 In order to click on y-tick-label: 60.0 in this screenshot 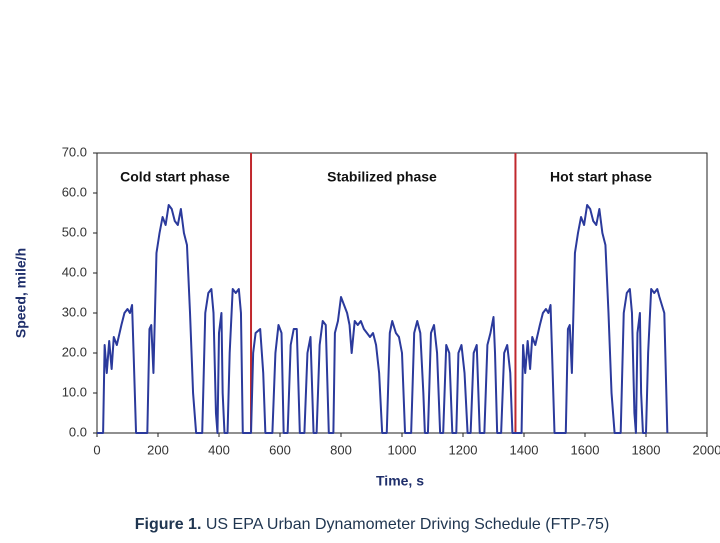, I will do `click(74, 191)`.